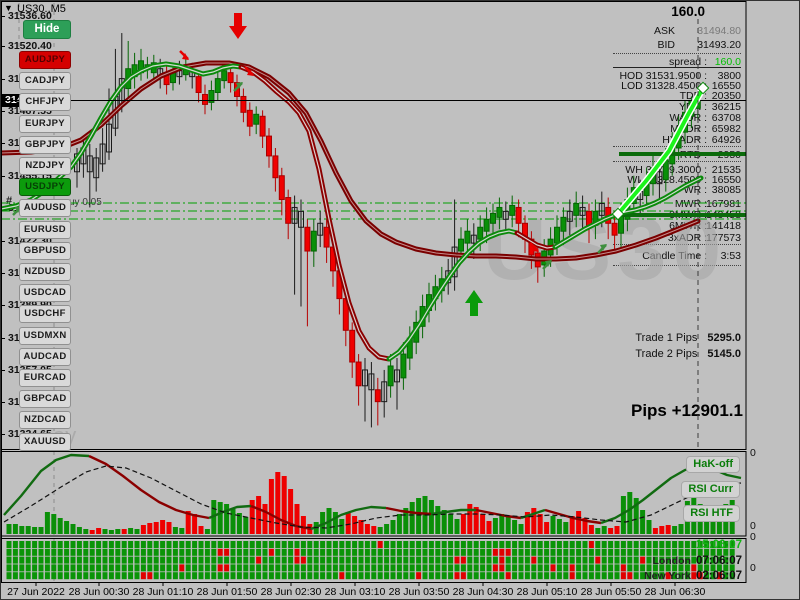 This screenshot has height=600, width=800. Describe the element at coordinates (603, 247) in the screenshot. I see `arrow-head` at that location.